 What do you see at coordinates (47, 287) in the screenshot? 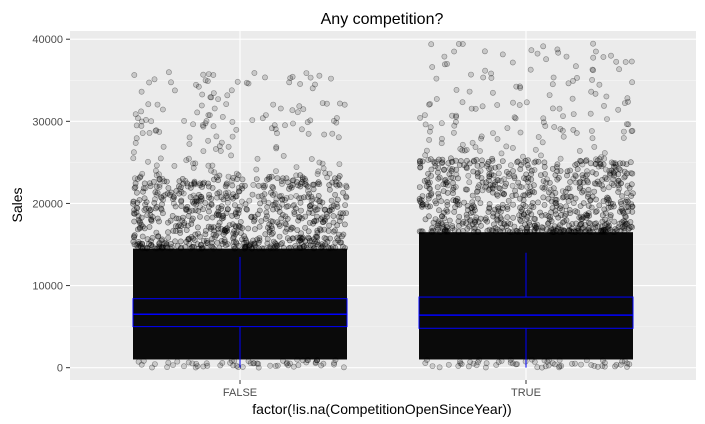
I see `y-tick-label: 10000` at bounding box center [47, 287].